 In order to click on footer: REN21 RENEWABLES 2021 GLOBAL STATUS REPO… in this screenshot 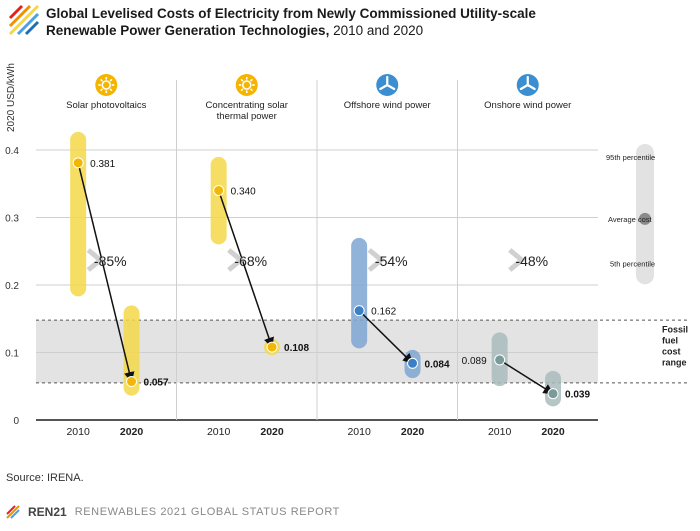, I will do `click(173, 512)`.